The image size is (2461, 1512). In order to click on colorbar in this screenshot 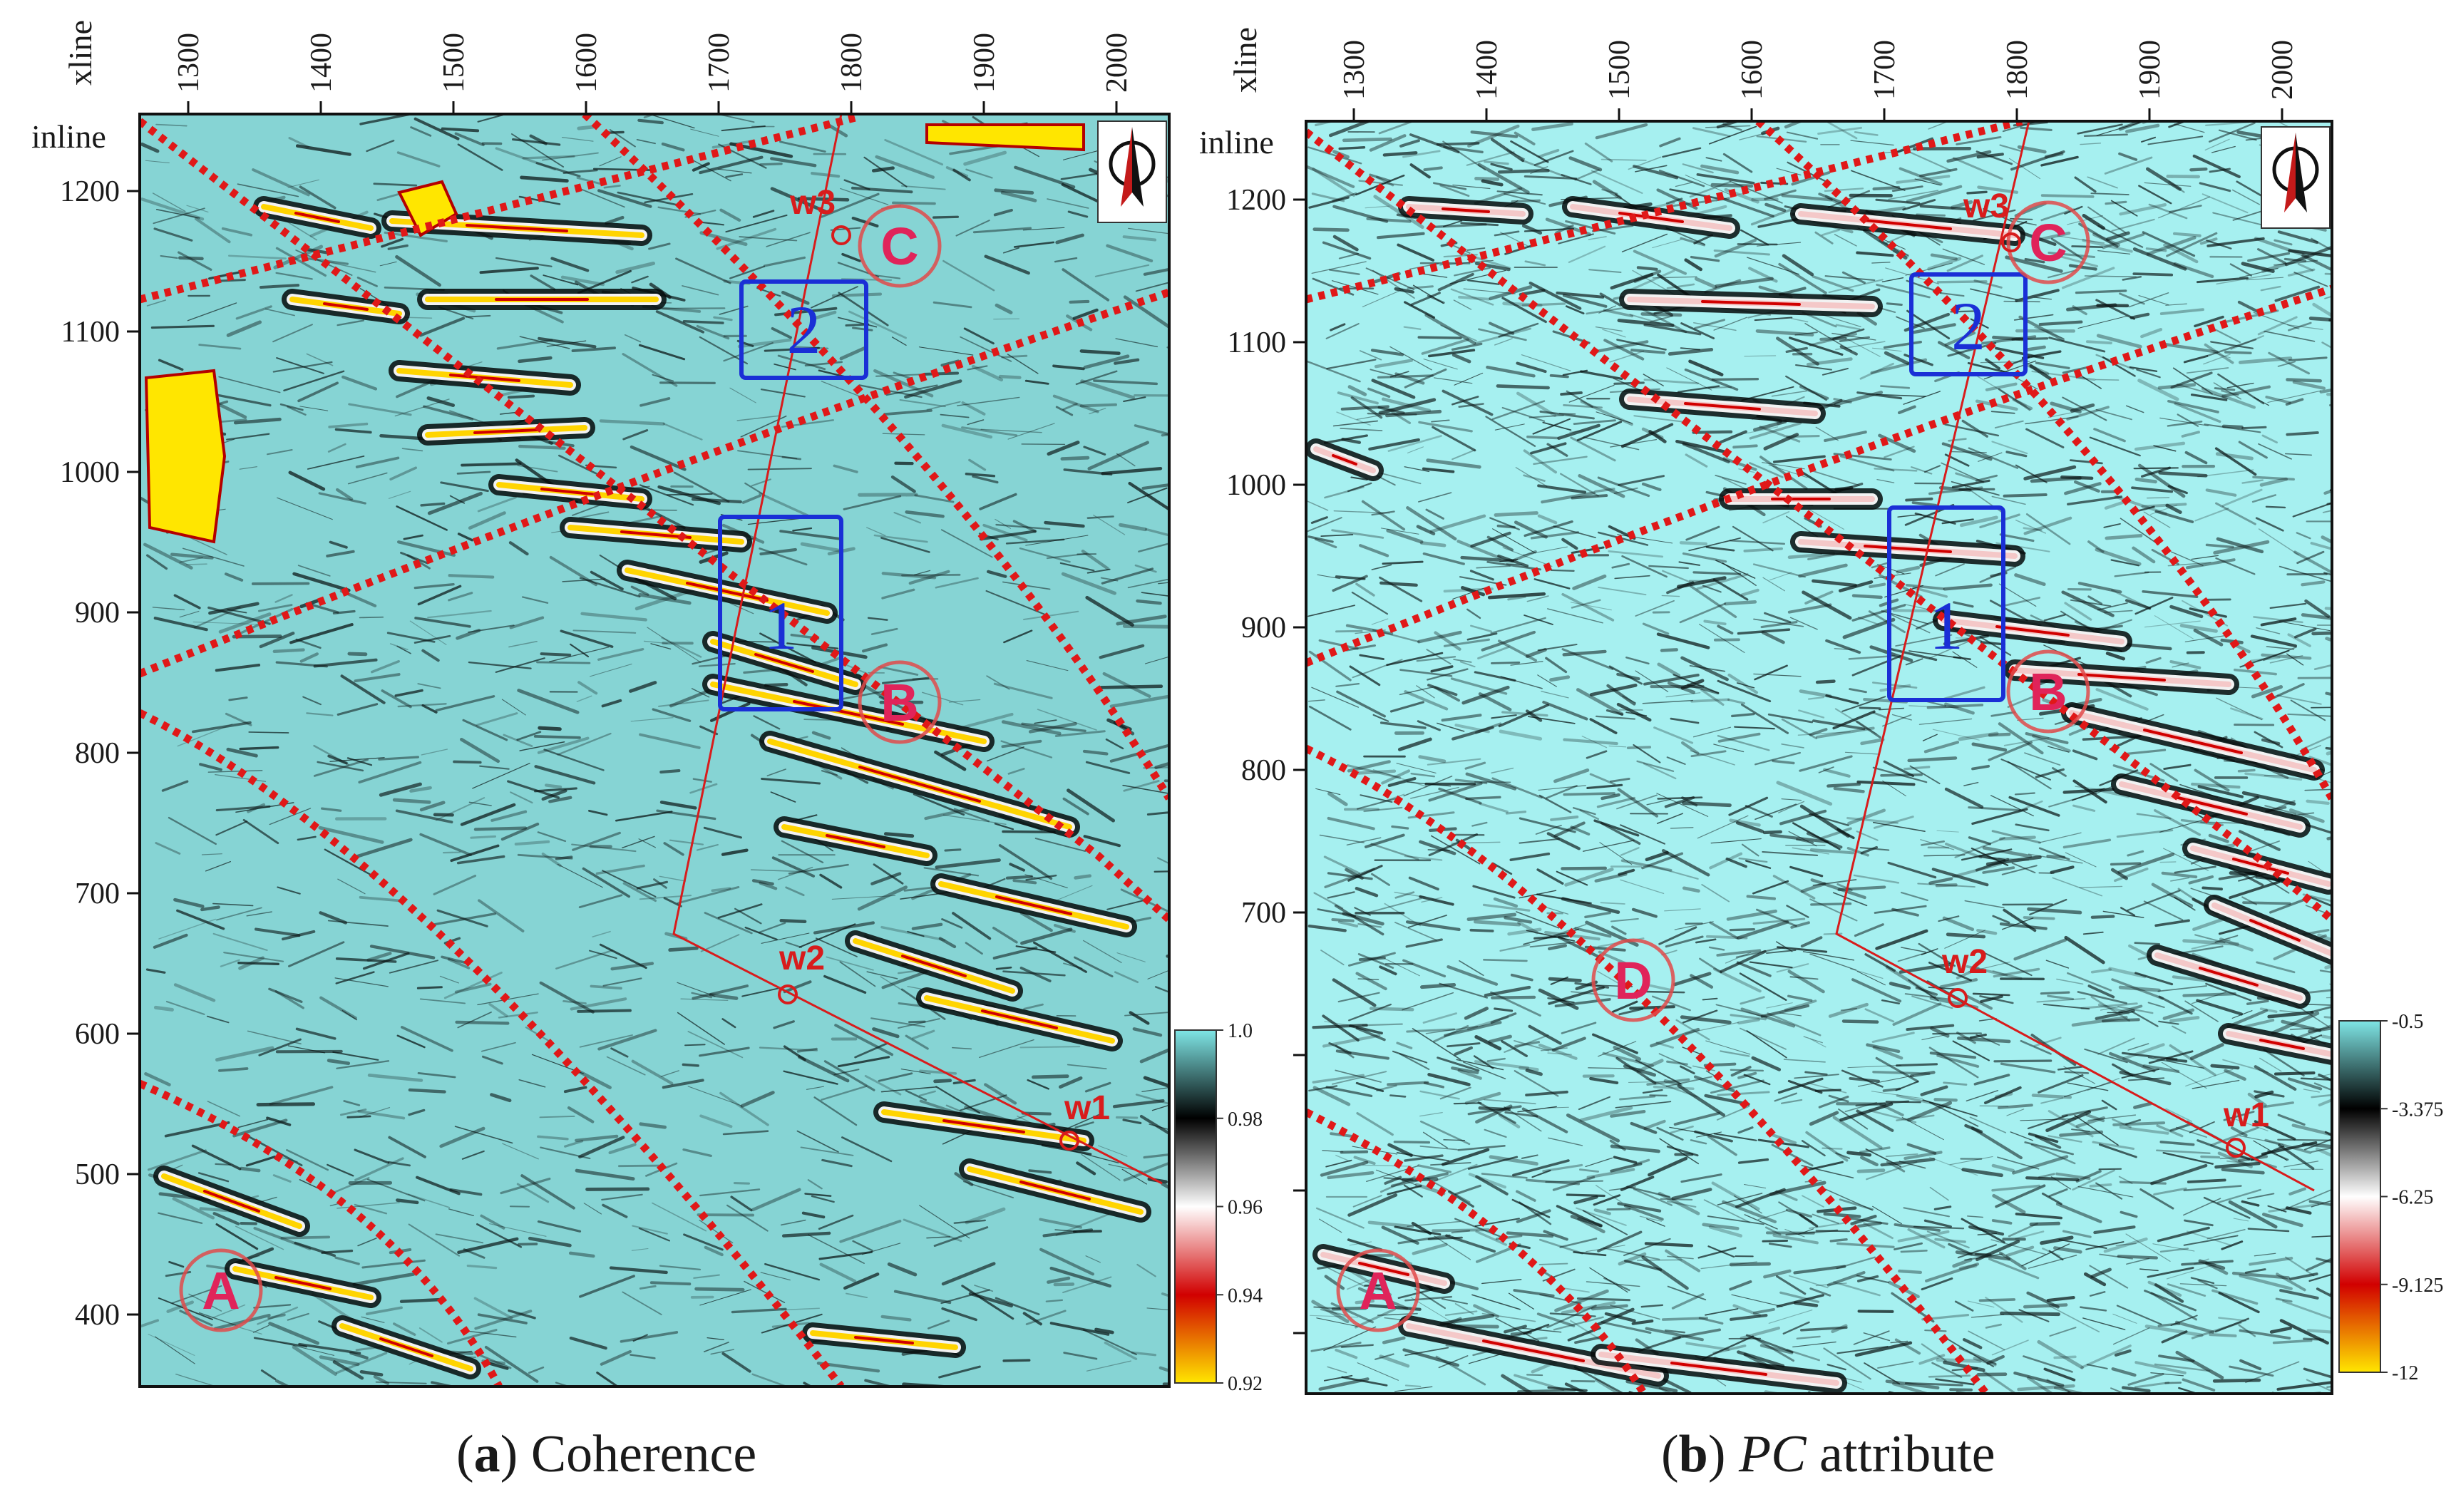, I will do `click(2359, 1196)`.